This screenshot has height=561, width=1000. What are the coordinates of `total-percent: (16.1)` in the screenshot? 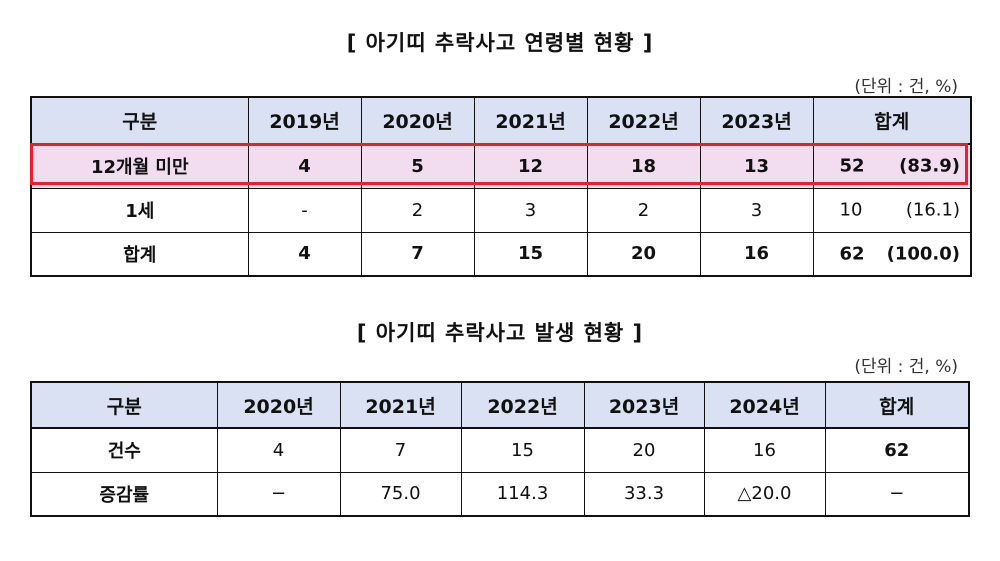 It's located at (932, 210).